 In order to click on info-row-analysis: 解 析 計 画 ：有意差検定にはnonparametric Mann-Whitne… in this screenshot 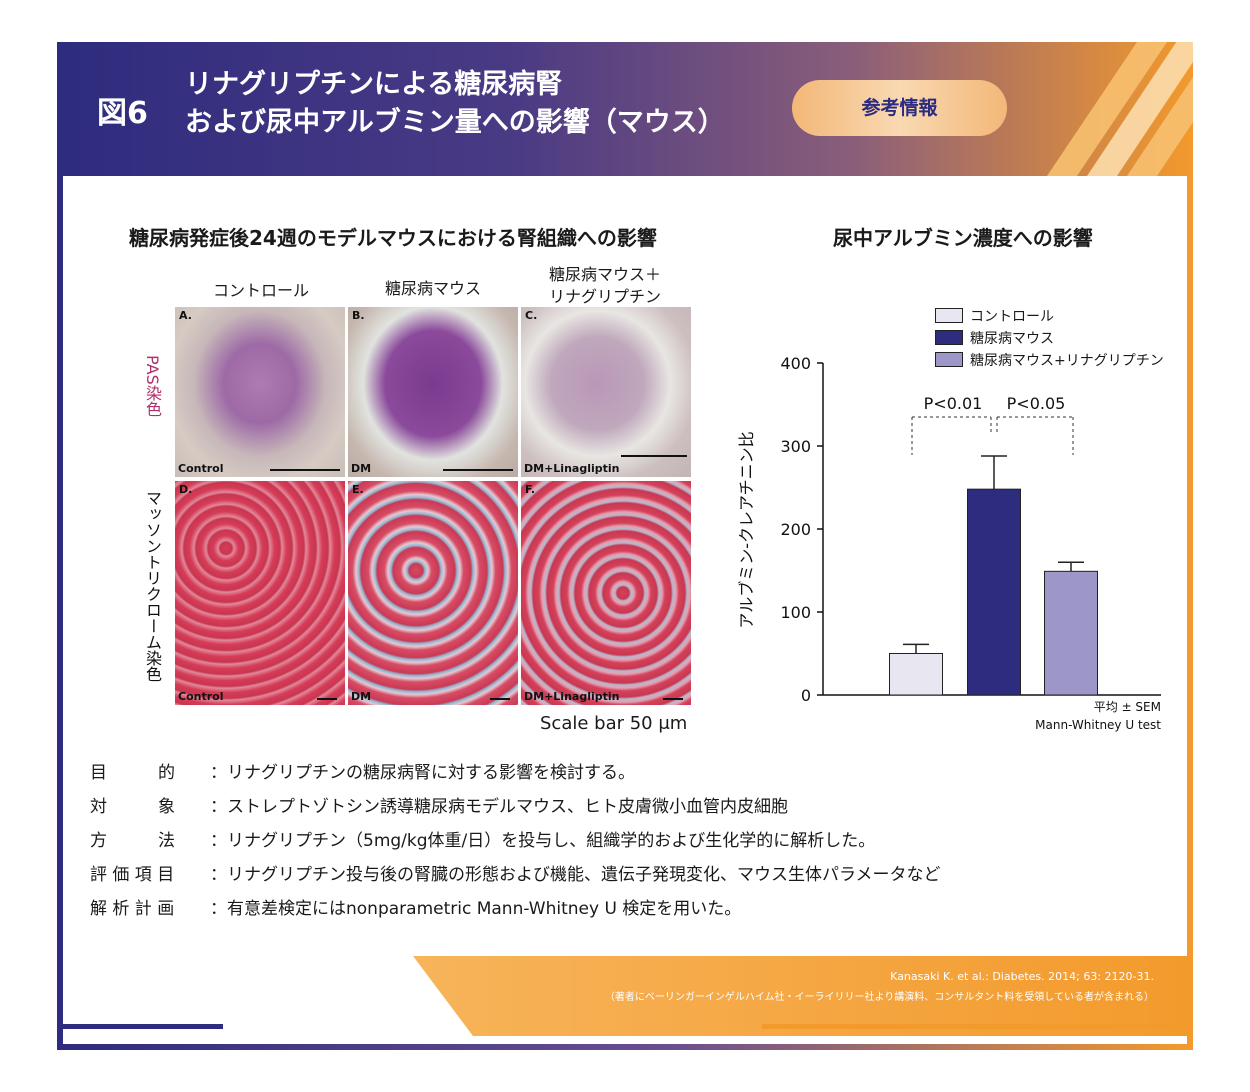, I will do `click(415, 909)`.